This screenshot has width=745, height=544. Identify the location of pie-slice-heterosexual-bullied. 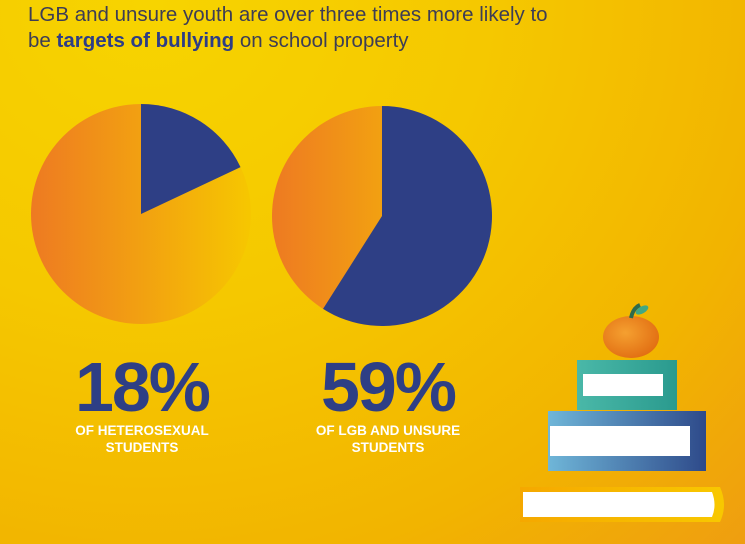
(191, 159).